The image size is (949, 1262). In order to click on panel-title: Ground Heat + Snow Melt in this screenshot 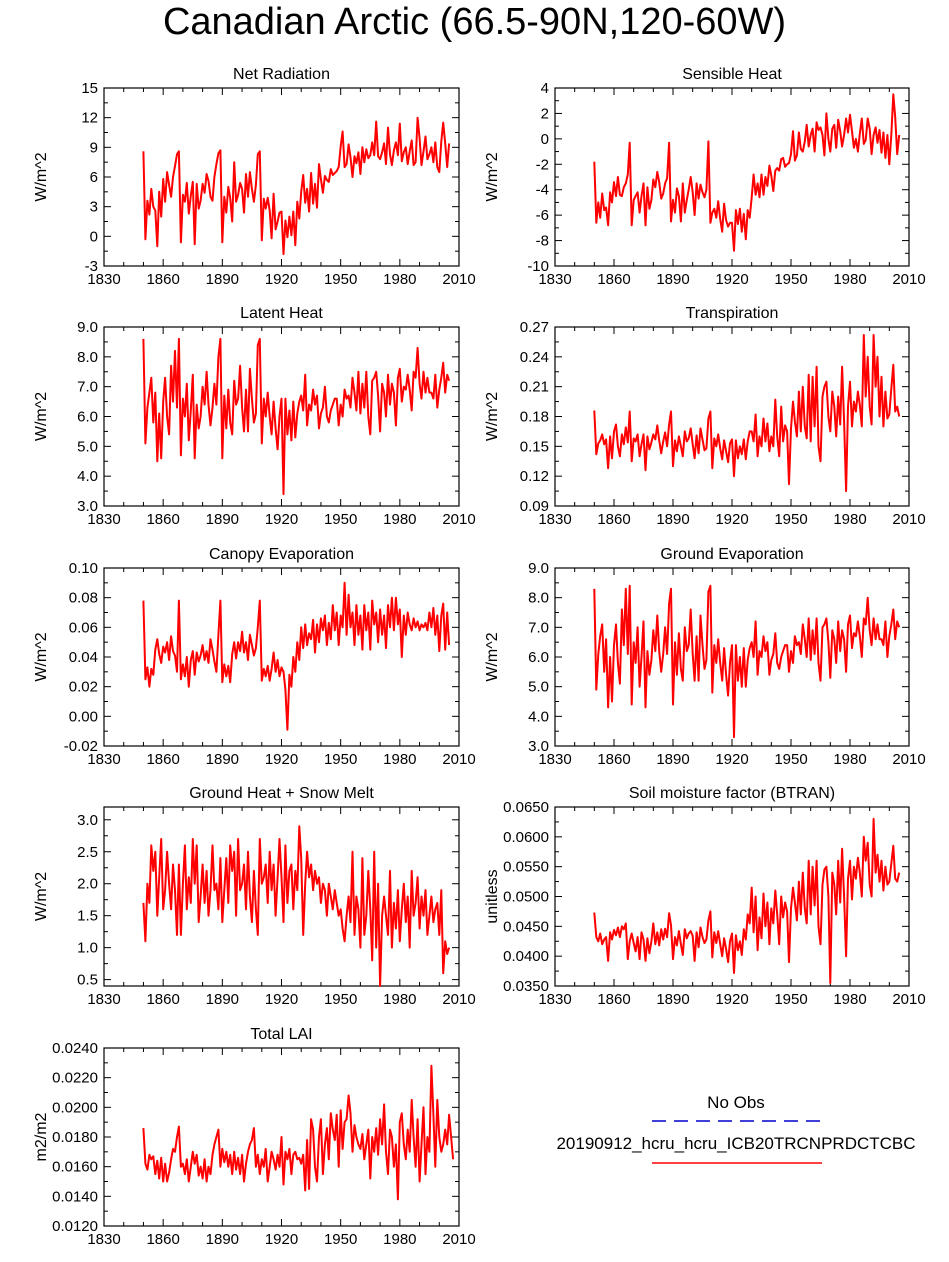, I will do `click(281, 793)`.